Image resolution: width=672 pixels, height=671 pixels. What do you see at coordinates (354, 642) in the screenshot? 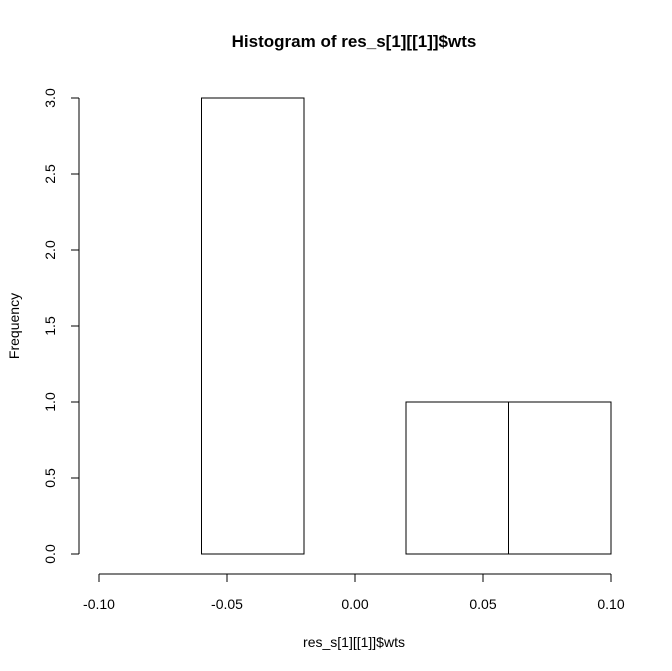
I see `x-axis-label: res_s[1][[1]]$wts` at bounding box center [354, 642].